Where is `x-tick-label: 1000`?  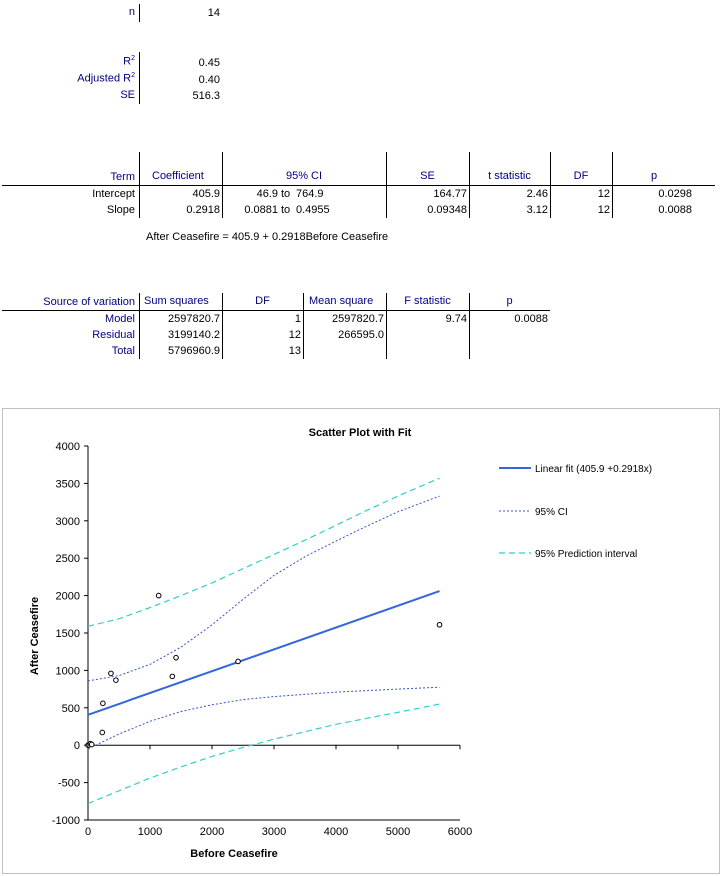
x-tick-label: 1000 is located at coordinates (150, 832).